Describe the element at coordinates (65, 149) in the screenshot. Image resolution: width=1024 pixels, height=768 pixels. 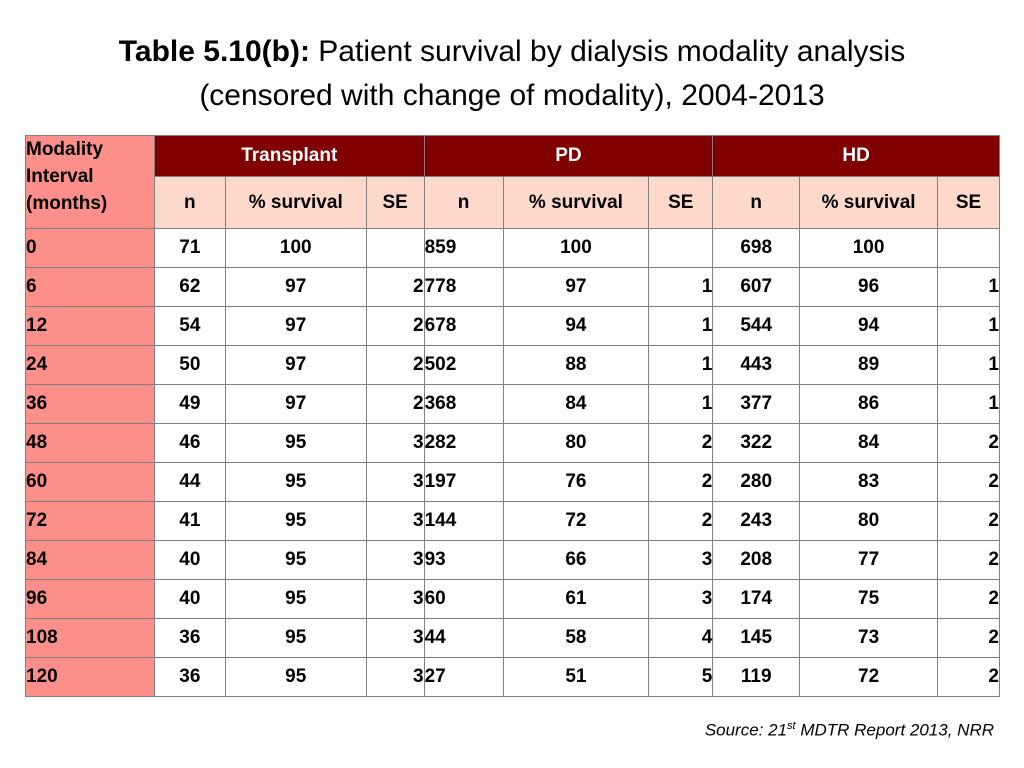
I see `row-header-line-1: Modality` at that location.